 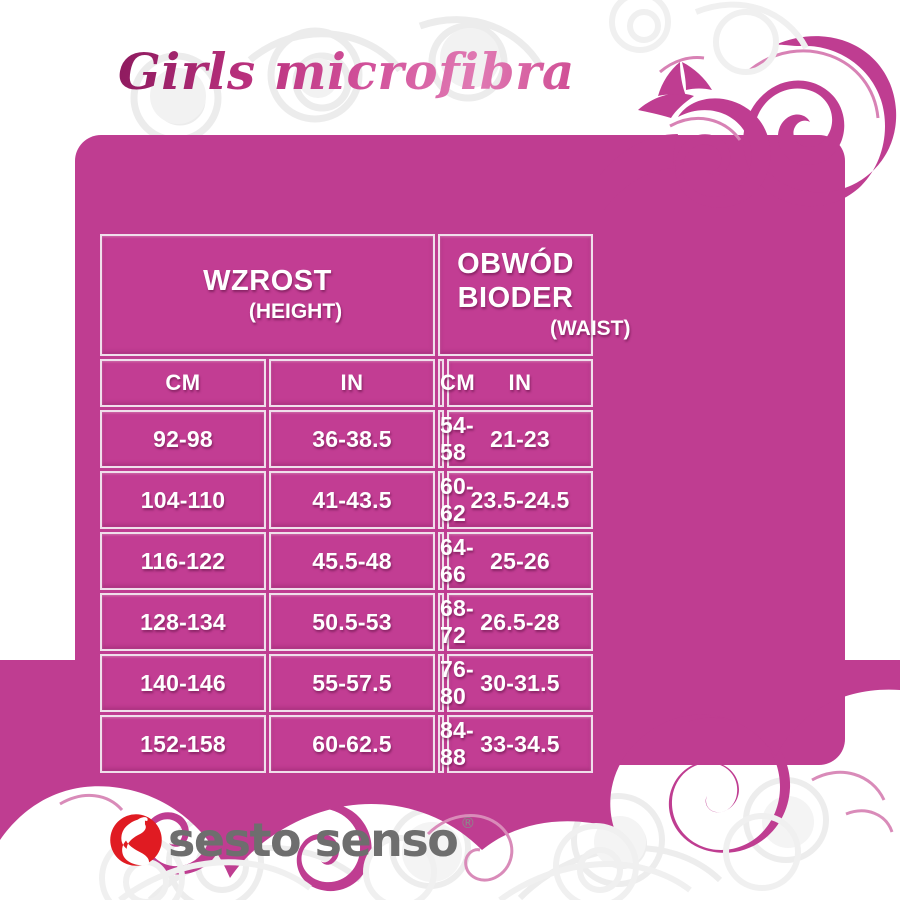 What do you see at coordinates (313, 840) in the screenshot?
I see `brand-wordmark: sesto senso` at bounding box center [313, 840].